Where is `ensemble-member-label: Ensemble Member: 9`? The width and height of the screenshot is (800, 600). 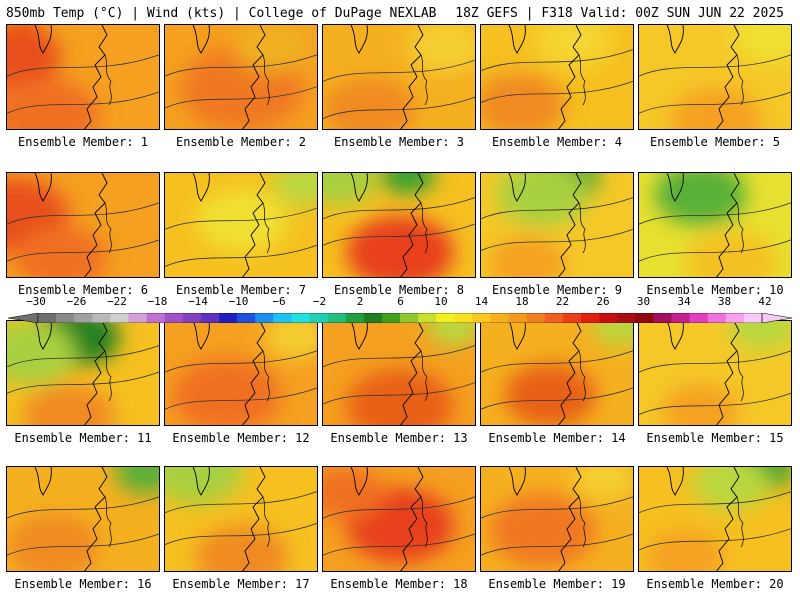 ensemble-member-label: Ensemble Member: 9 is located at coordinates (557, 290).